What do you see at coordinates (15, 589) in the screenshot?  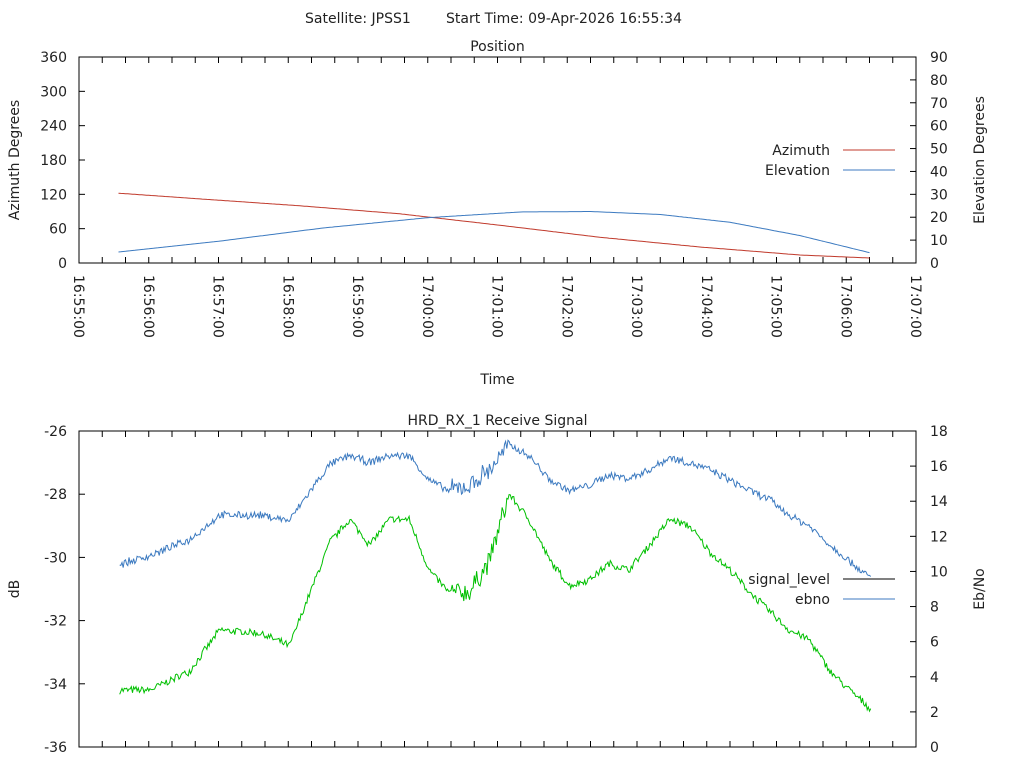 I see `y-axis-label: dB` at bounding box center [15, 589].